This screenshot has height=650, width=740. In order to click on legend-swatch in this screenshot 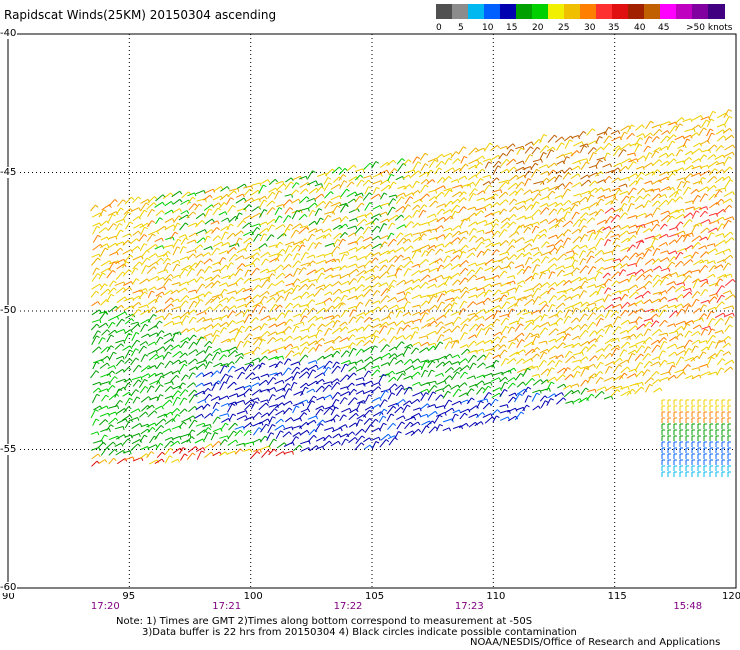, I will do `click(684, 11)`.